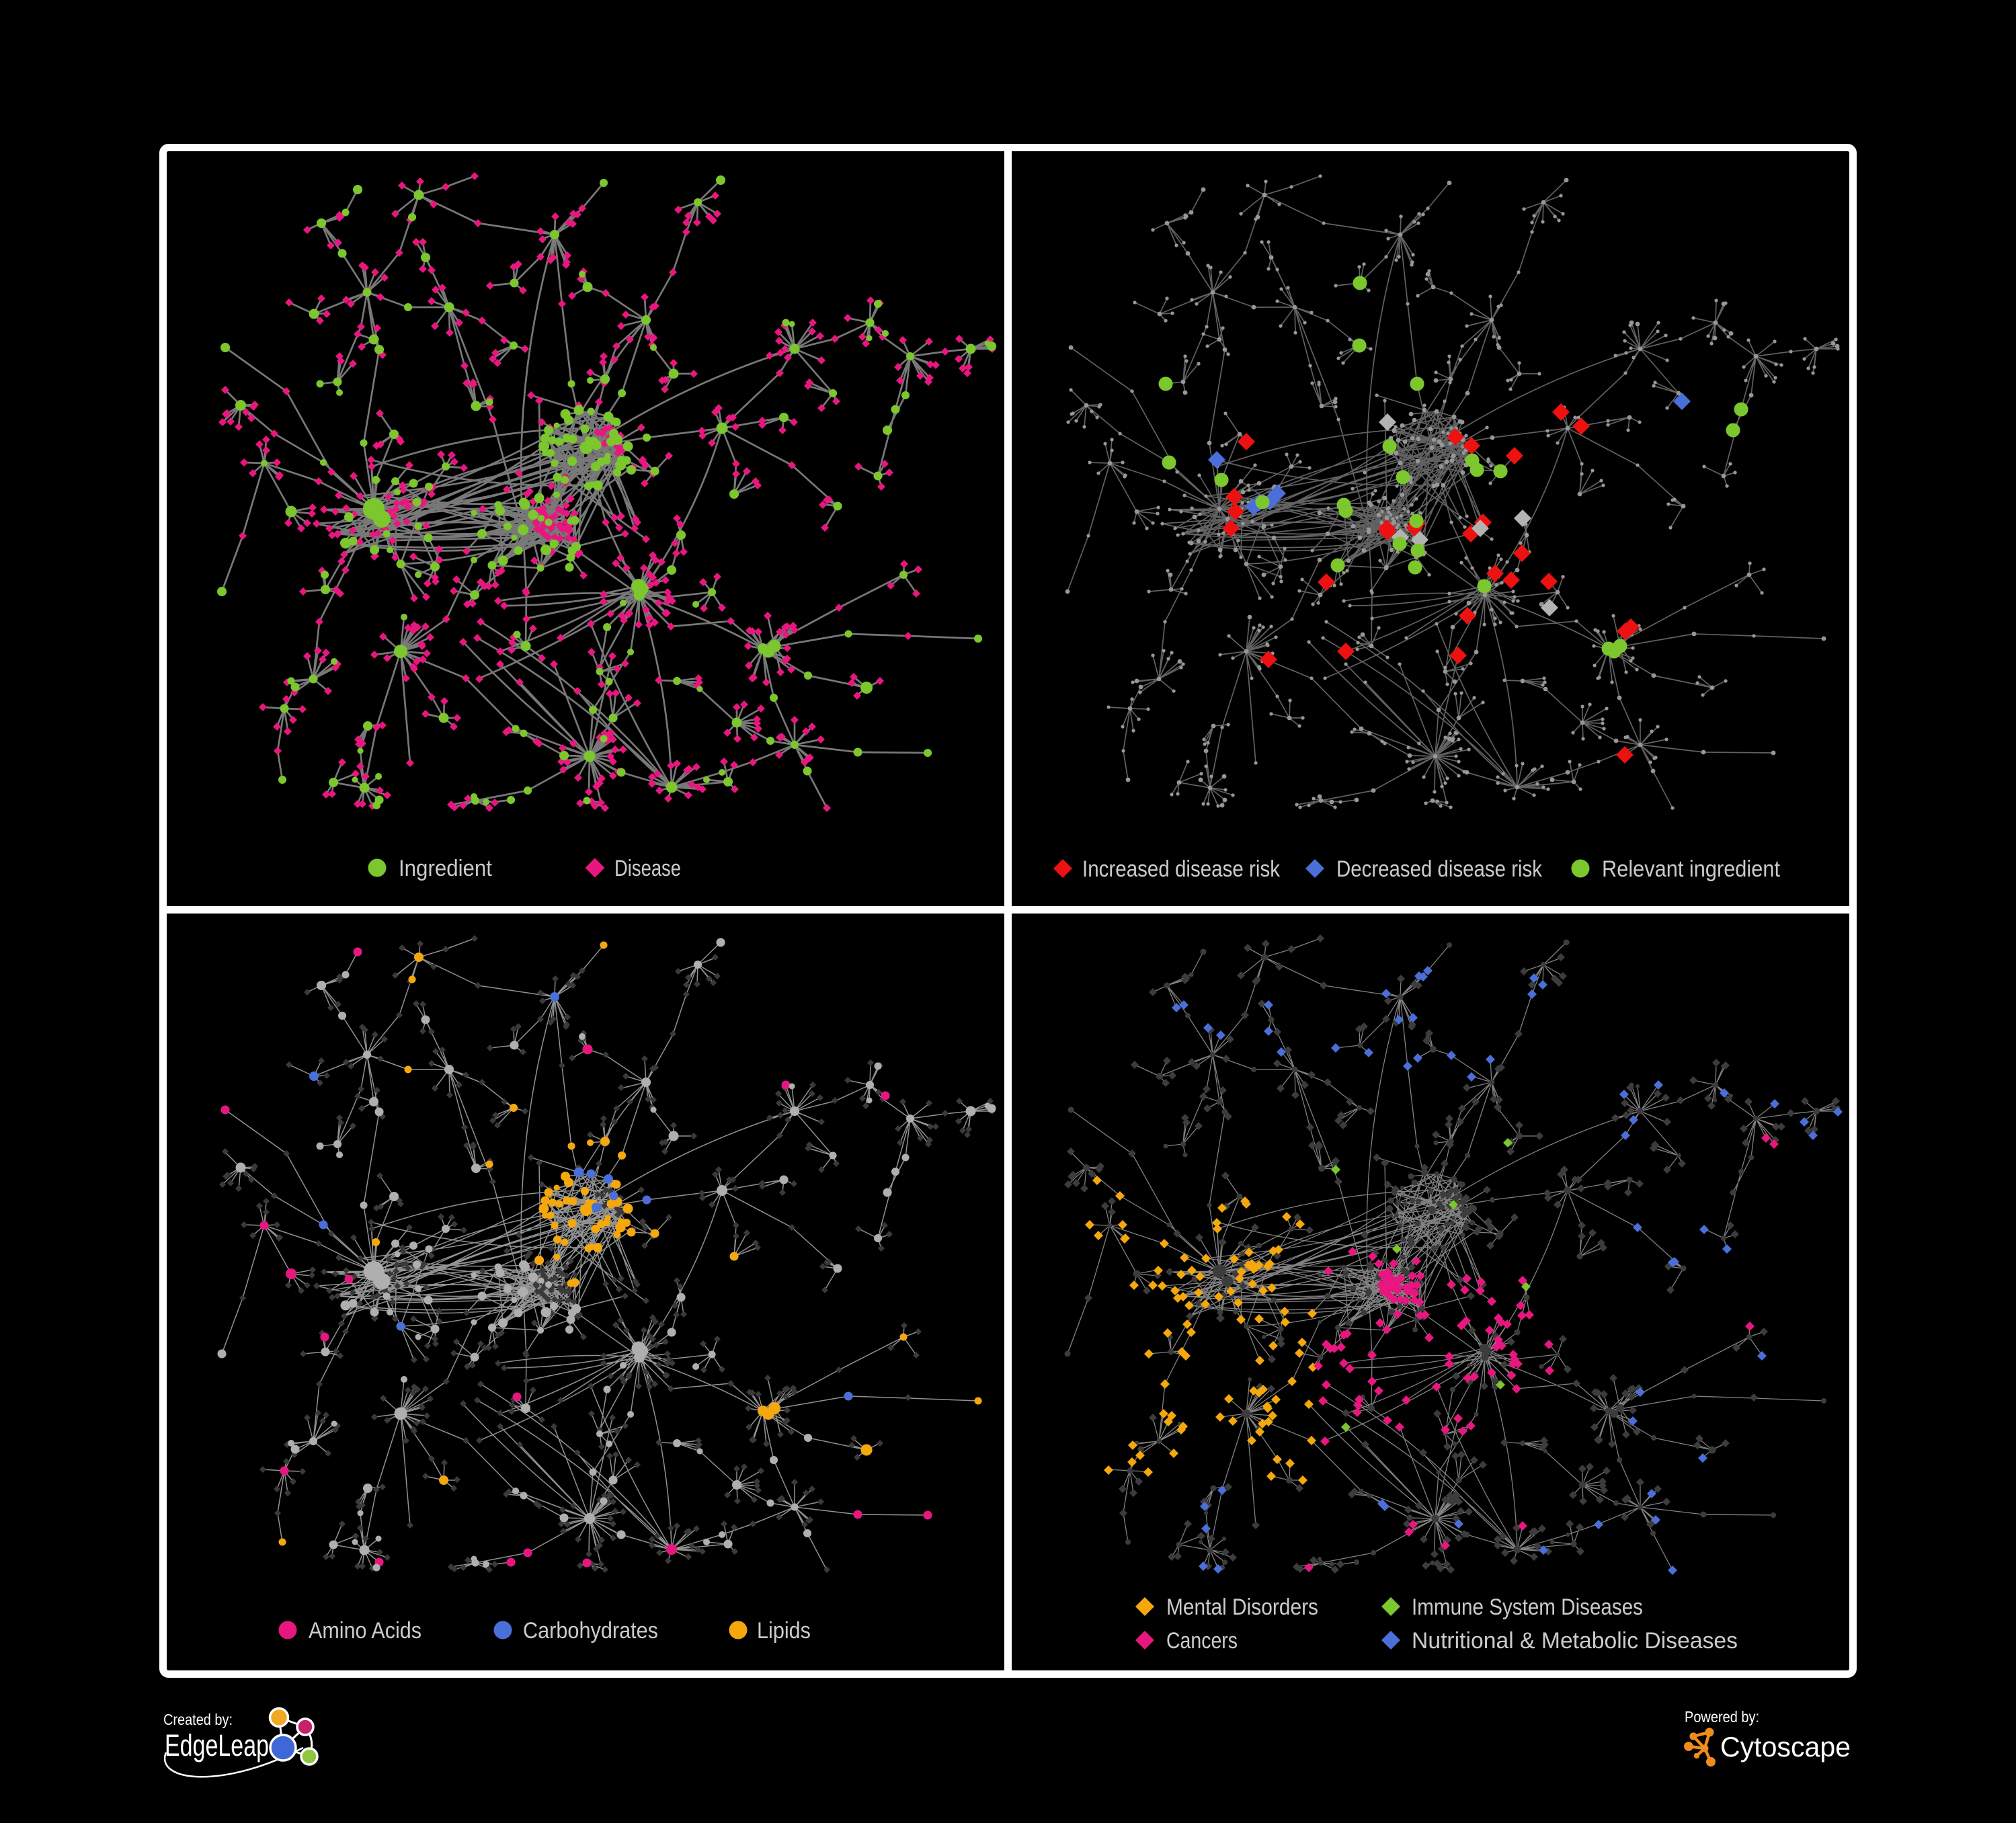 Image resolution: width=2016 pixels, height=1823 pixels. Describe the element at coordinates (784, 1631) in the screenshot. I see `svg-text: Lipids` at that location.